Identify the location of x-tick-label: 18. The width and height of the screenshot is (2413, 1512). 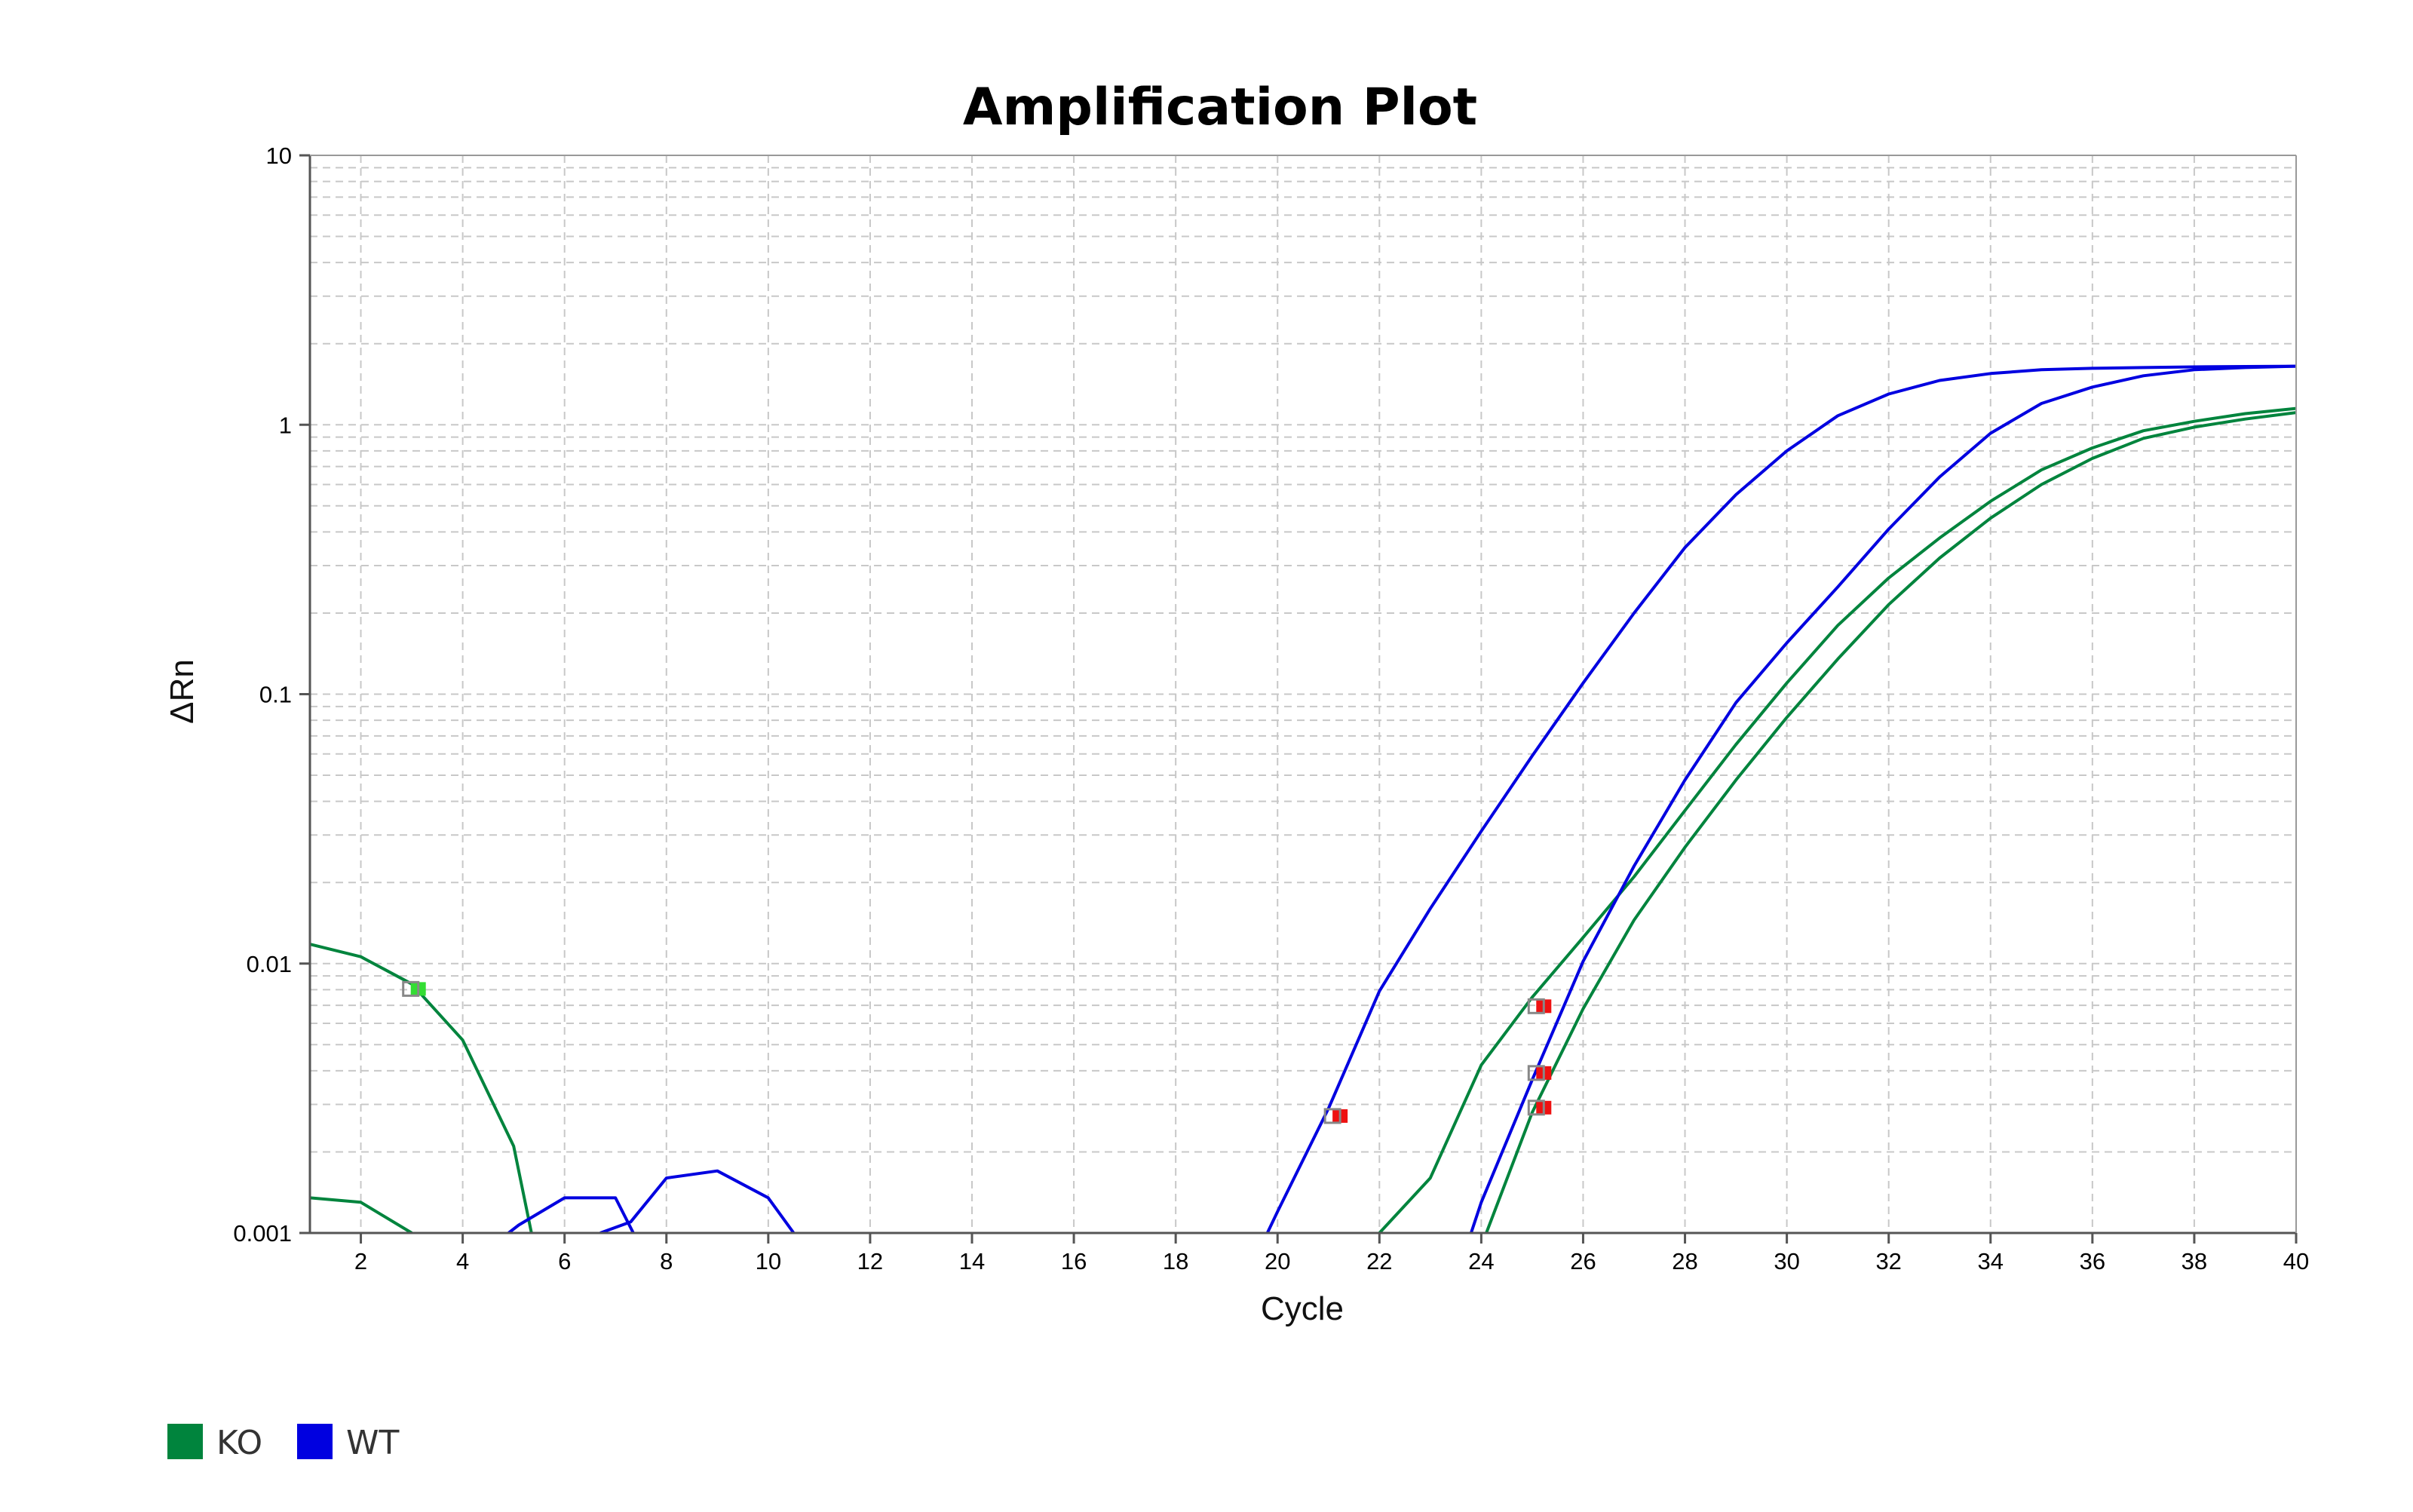
(1175, 1261).